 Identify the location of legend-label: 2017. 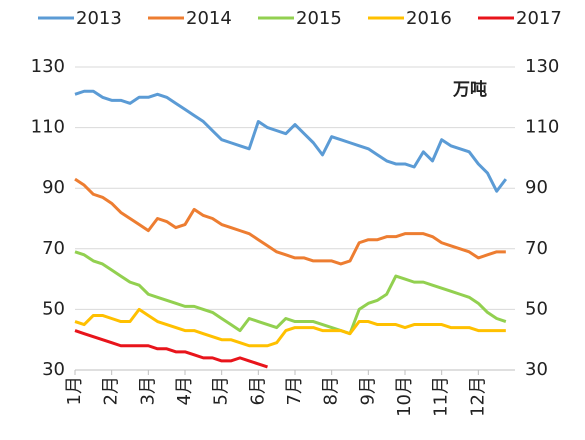
(539, 18).